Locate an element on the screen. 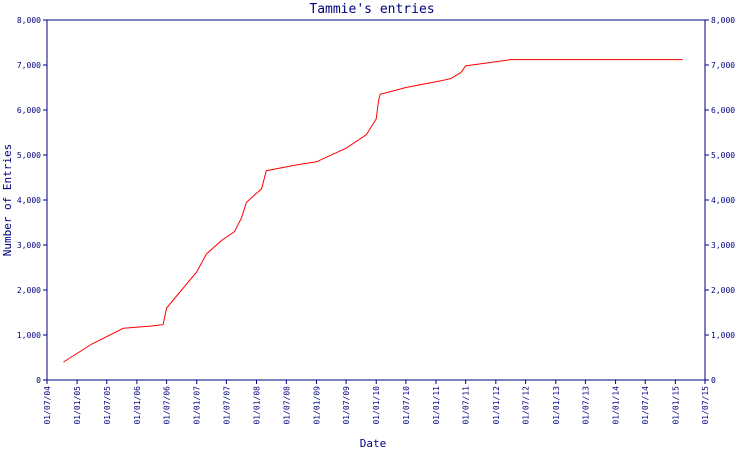 The height and width of the screenshot is (450, 750). x-tick-label: 01/07/10 is located at coordinates (406, 405).